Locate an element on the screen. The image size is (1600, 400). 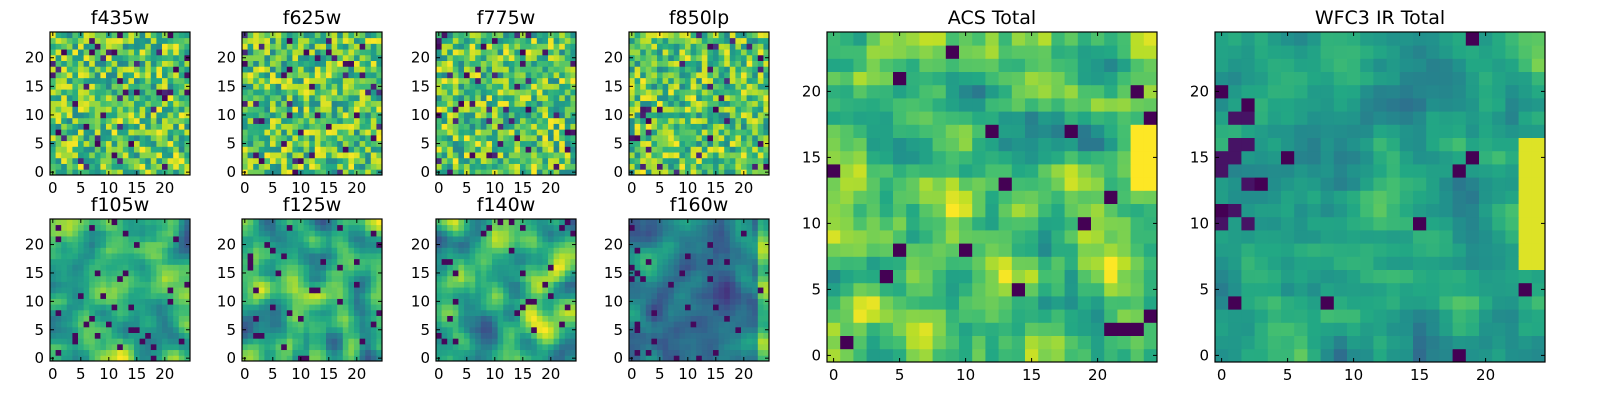
y-tick-label: 10 is located at coordinates (226, 301).